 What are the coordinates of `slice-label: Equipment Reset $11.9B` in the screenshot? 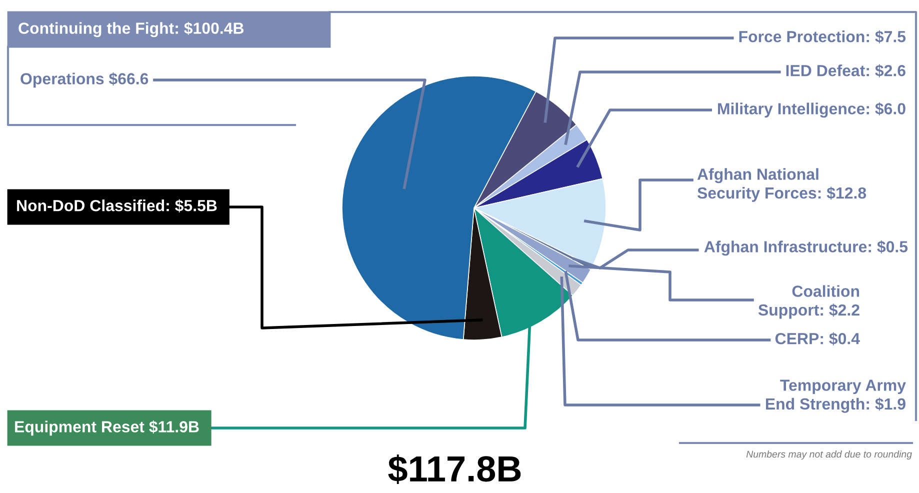 It's located at (107, 428).